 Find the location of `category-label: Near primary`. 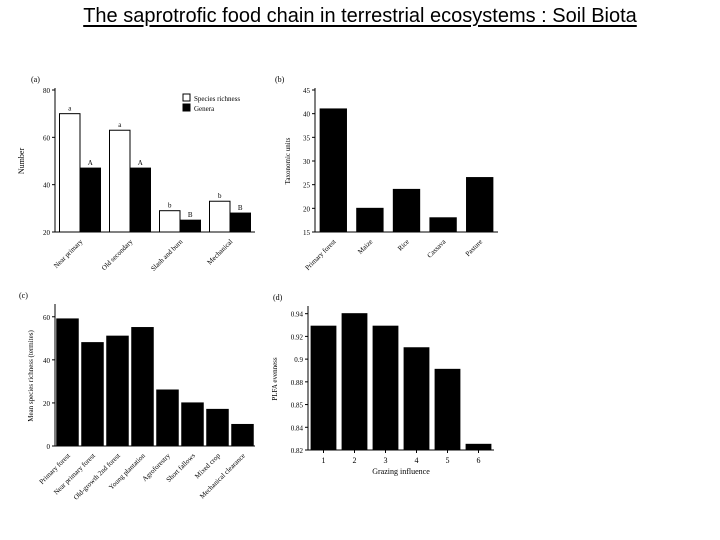

category-label: Near primary is located at coordinates (68, 253).